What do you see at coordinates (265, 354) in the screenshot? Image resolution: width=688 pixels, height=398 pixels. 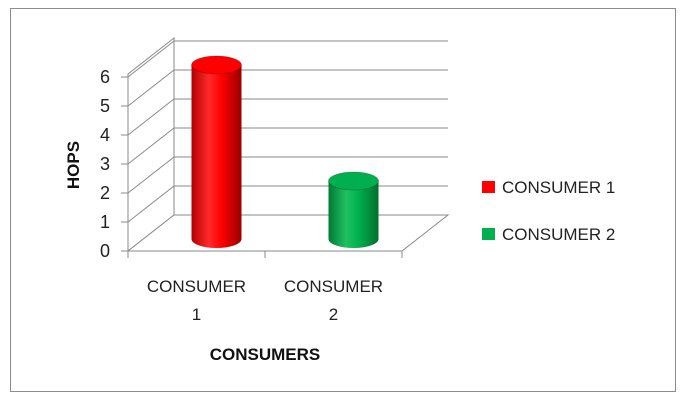 I see `x-axis-title: CONSUMERS` at bounding box center [265, 354].